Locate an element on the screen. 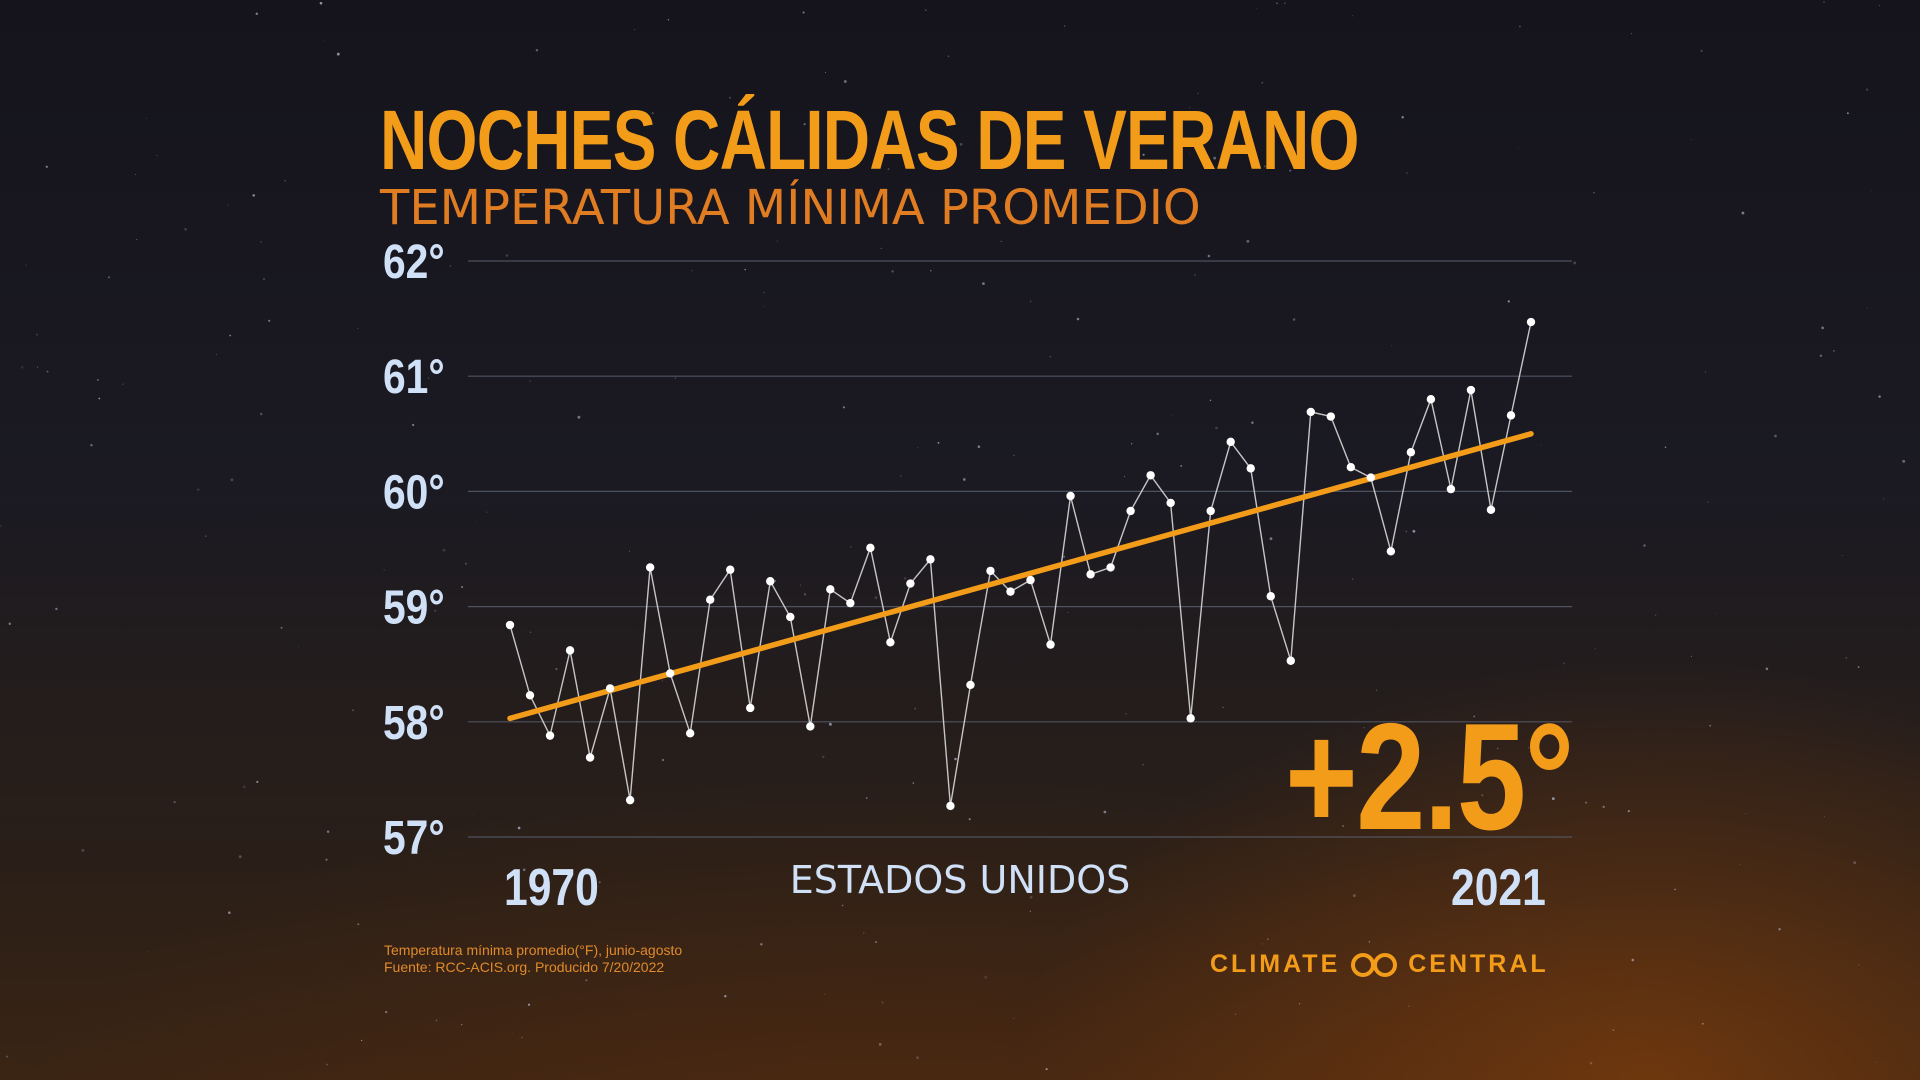  climate-central-logo: CLIMATE CENTRAL is located at coordinates (1379, 964).